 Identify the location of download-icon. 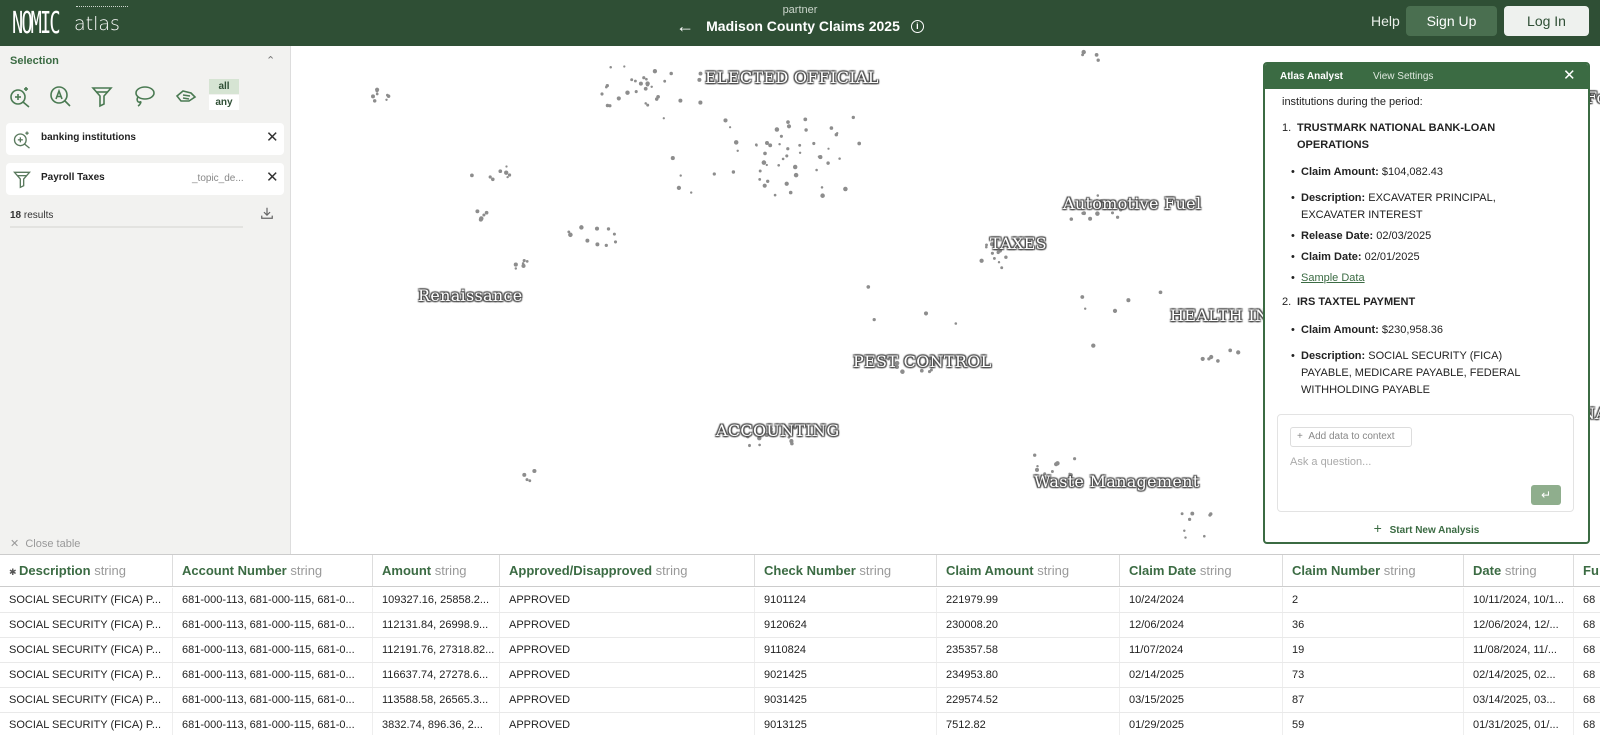
(267, 213).